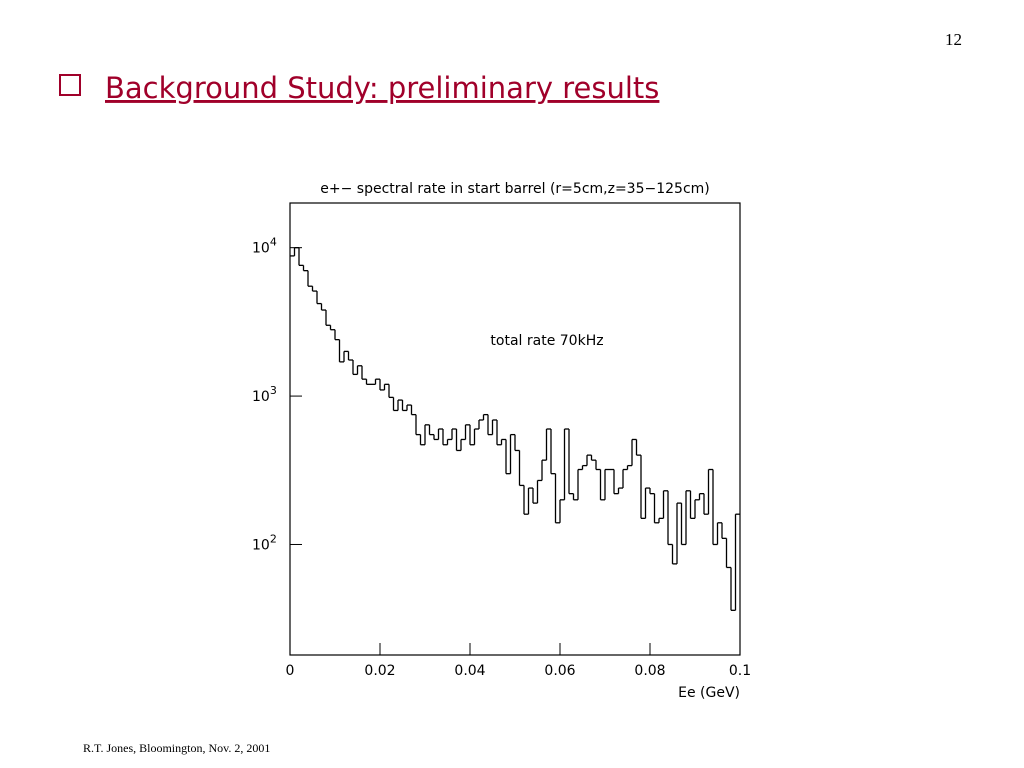  I want to click on x-tick-label: 0.1, so click(740, 671).